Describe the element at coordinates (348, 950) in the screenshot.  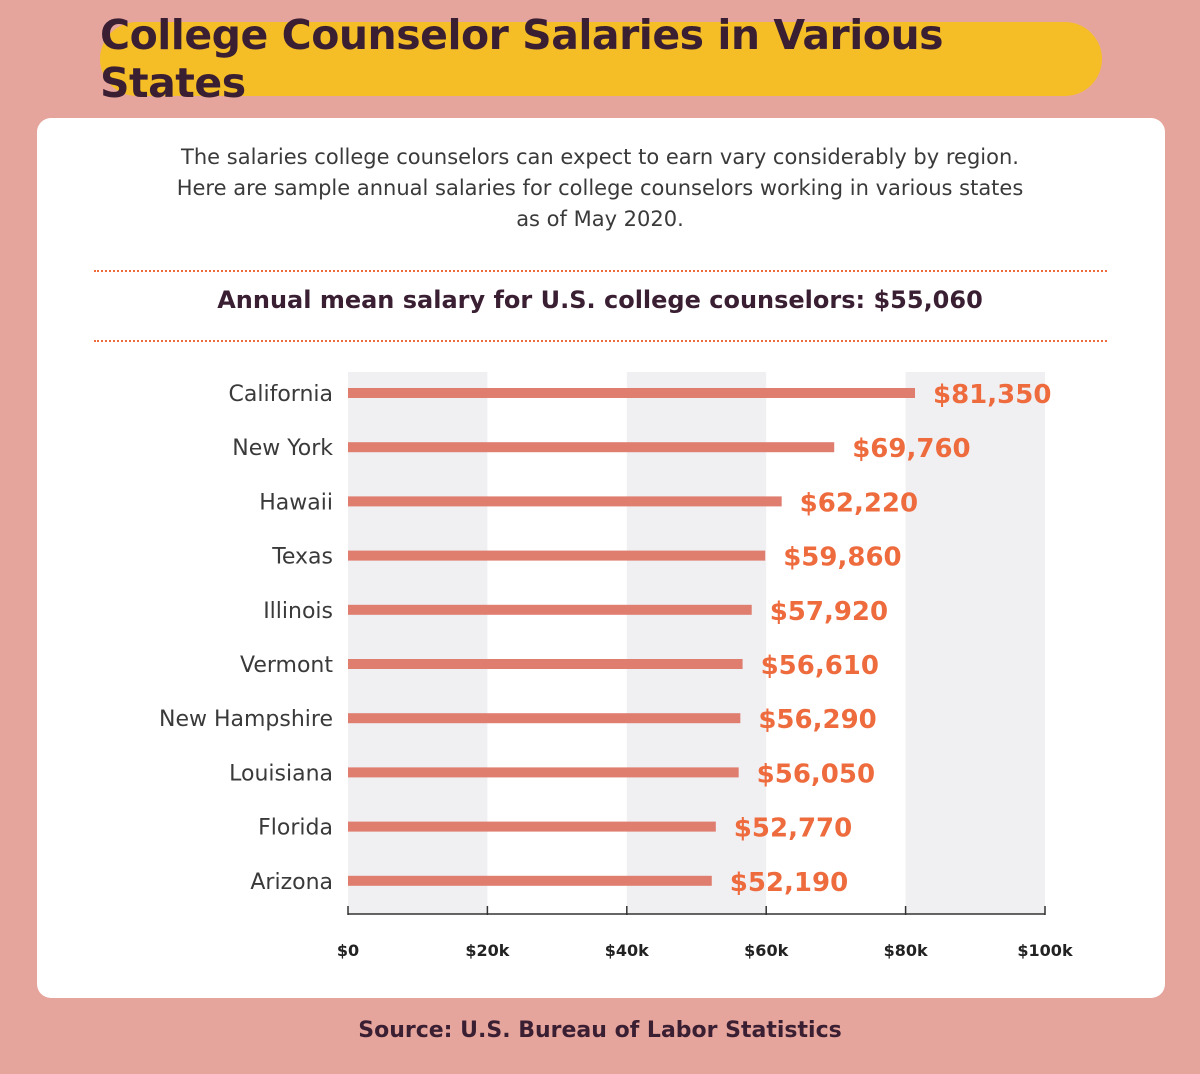
I see `x-tick-label: $0` at that location.